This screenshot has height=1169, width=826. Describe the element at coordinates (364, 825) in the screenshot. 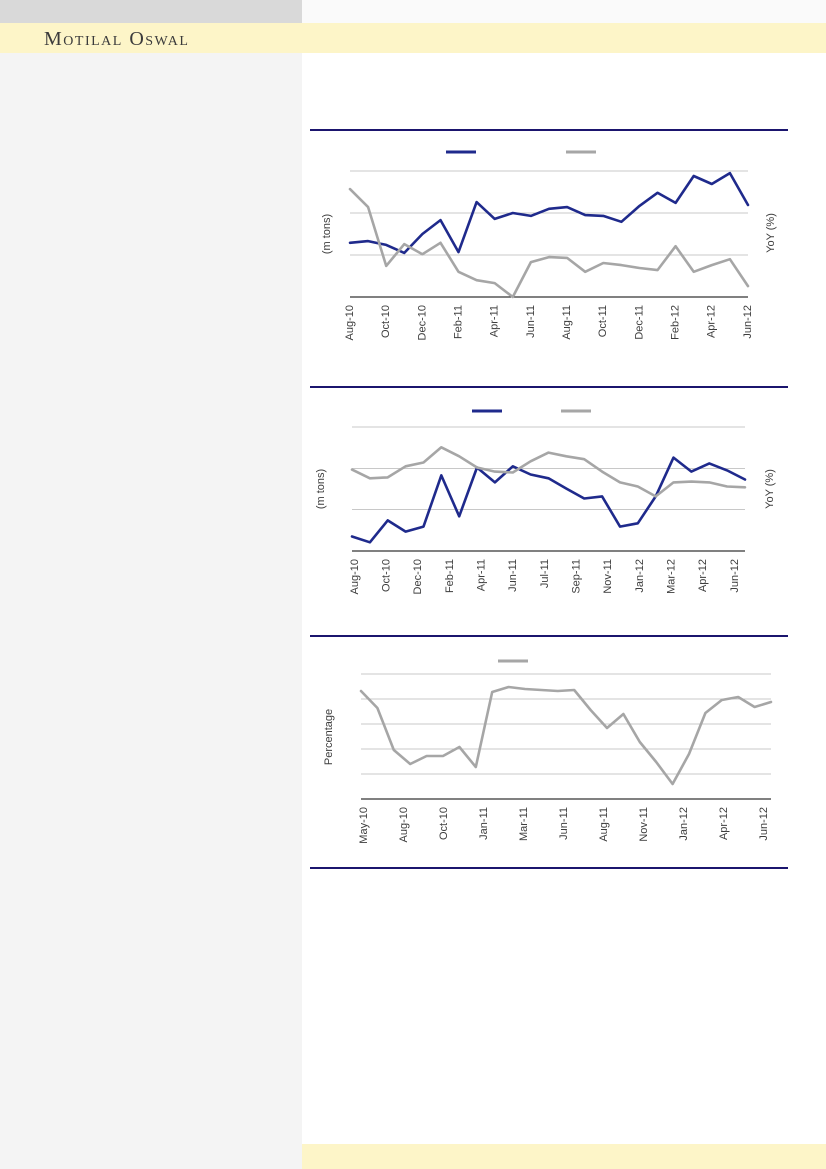

I see `x-axis-tick-label: May-10` at that location.